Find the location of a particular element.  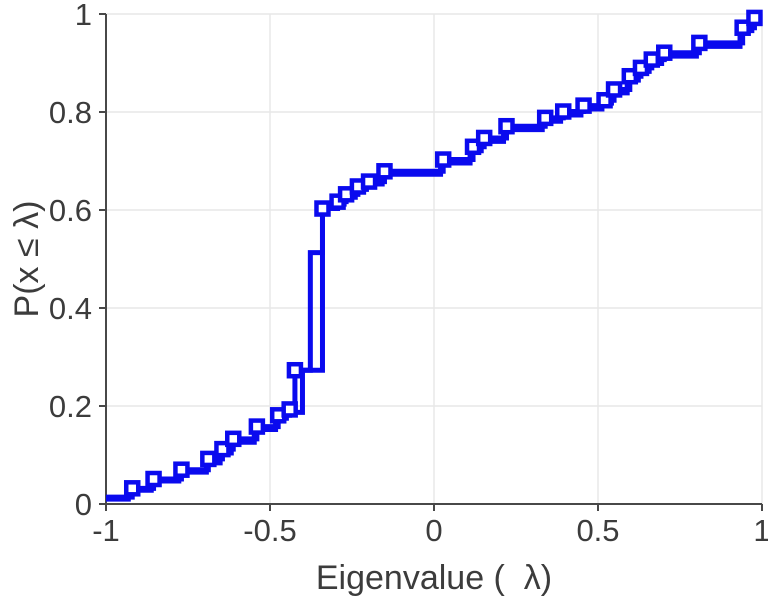

y-tick-label: 0 is located at coordinates (83, 504).